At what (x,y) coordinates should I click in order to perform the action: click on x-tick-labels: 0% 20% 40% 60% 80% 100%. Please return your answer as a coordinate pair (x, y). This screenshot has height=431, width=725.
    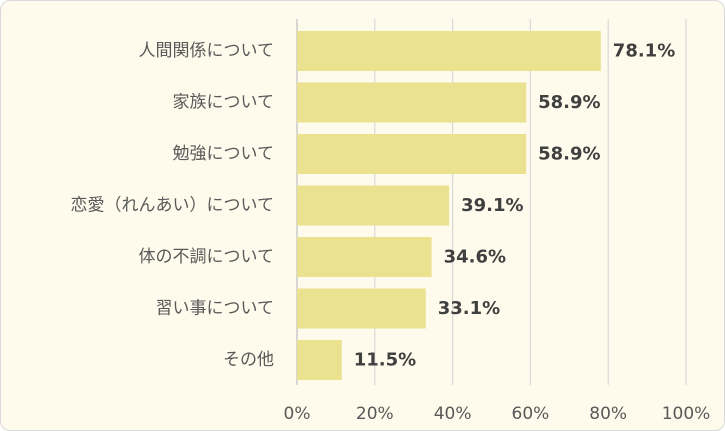
    Looking at the image, I should click on (497, 414).